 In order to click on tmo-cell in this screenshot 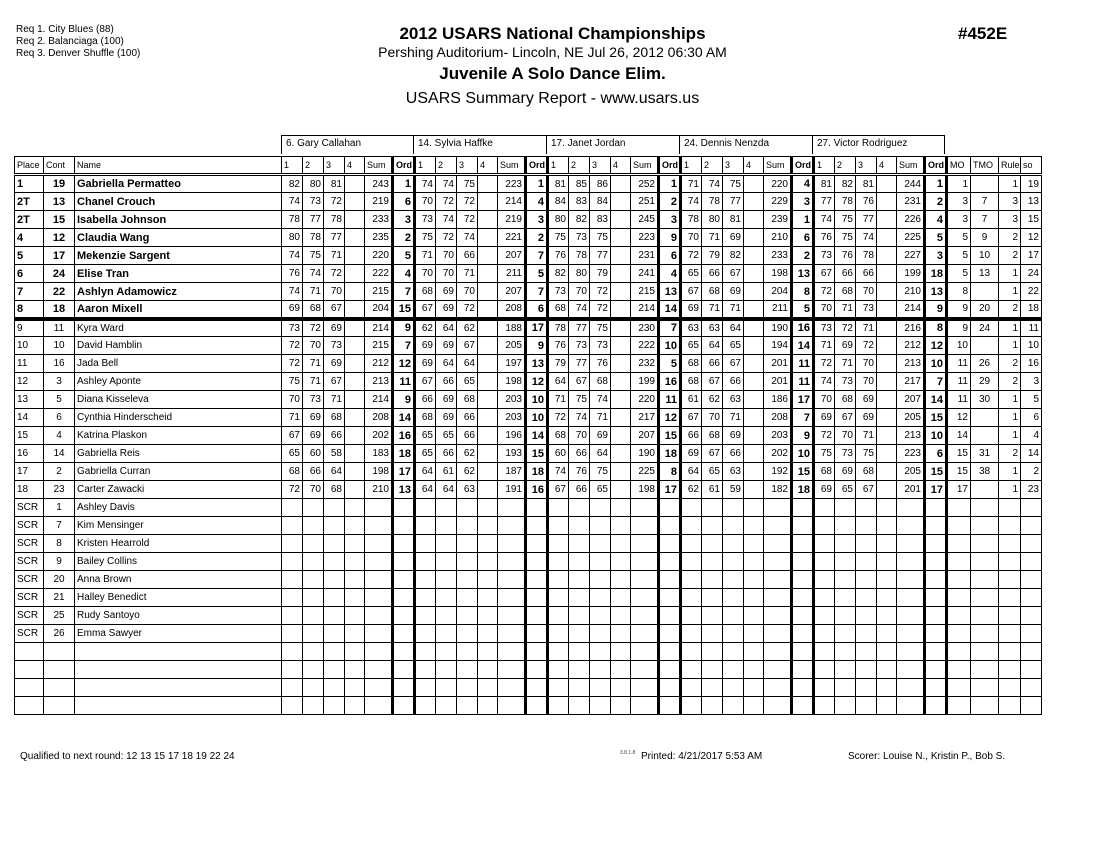, I will do `click(984, 435)`.